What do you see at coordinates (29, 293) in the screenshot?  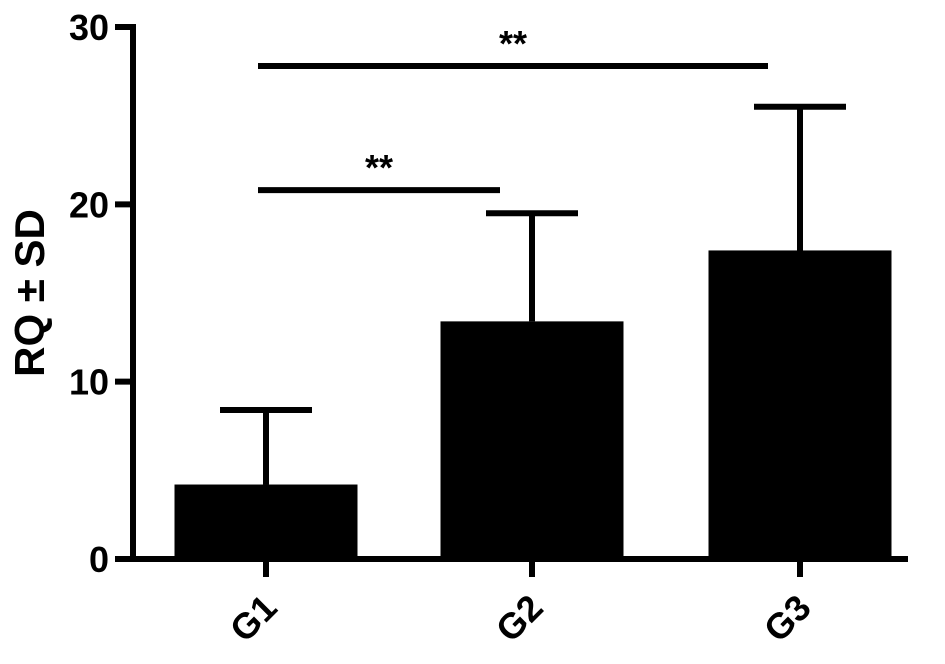 I see `y-axis-title: RQ ± SD` at bounding box center [29, 293].